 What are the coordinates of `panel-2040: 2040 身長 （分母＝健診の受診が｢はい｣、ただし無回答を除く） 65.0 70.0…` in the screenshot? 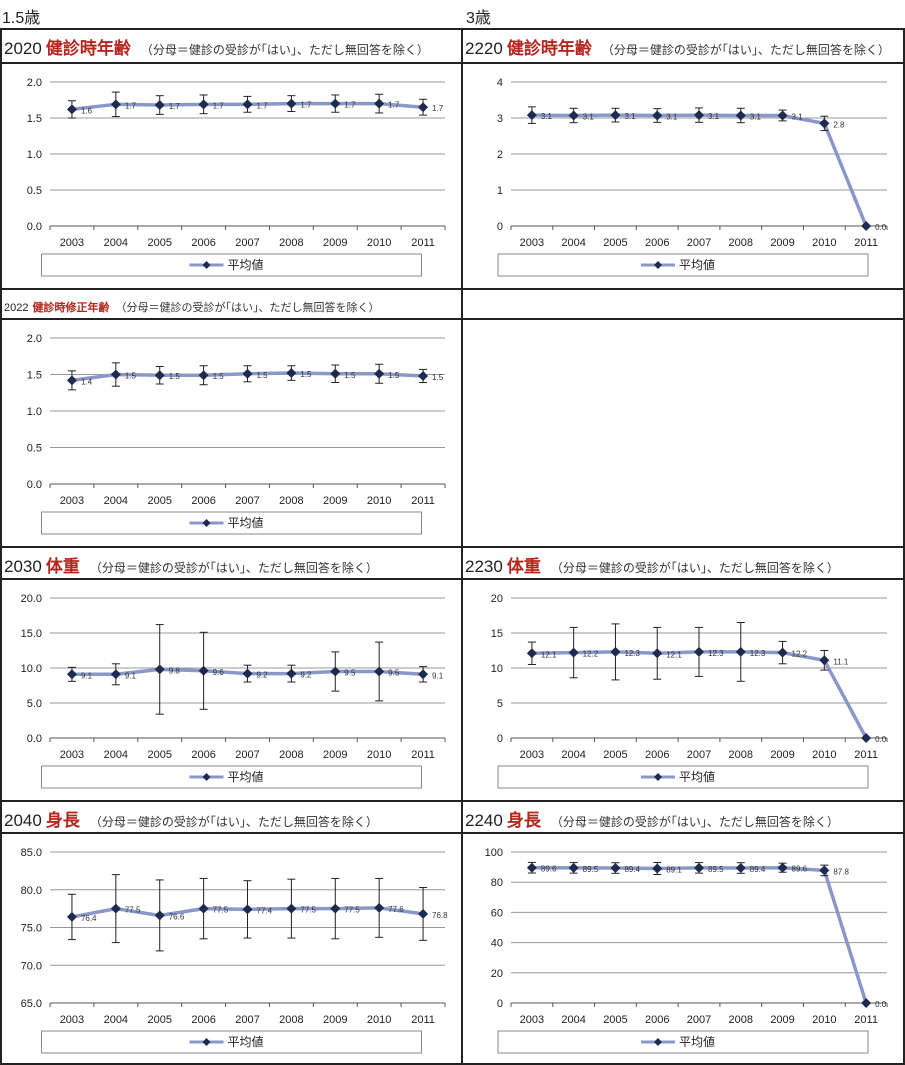 It's located at (231, 932).